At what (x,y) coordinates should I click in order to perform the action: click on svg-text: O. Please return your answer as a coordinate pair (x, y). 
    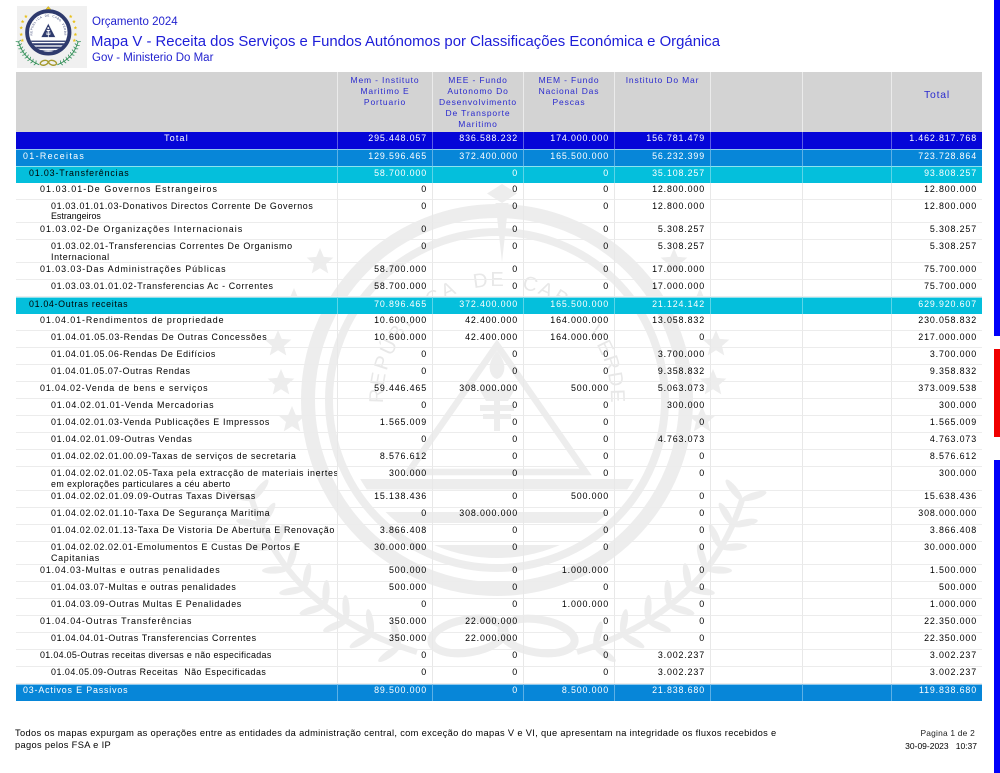
    Looking at the image, I should click on (60, 20).